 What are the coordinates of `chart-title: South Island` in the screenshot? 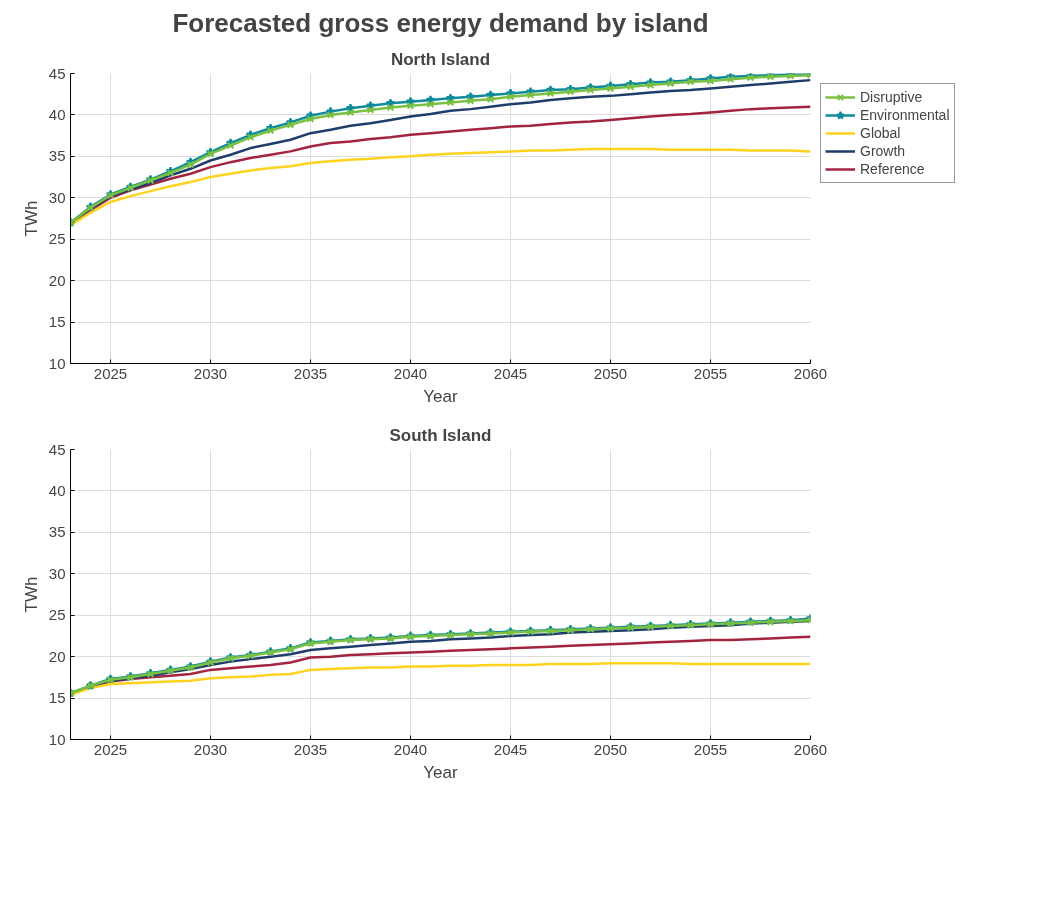 It's located at (440, 435).